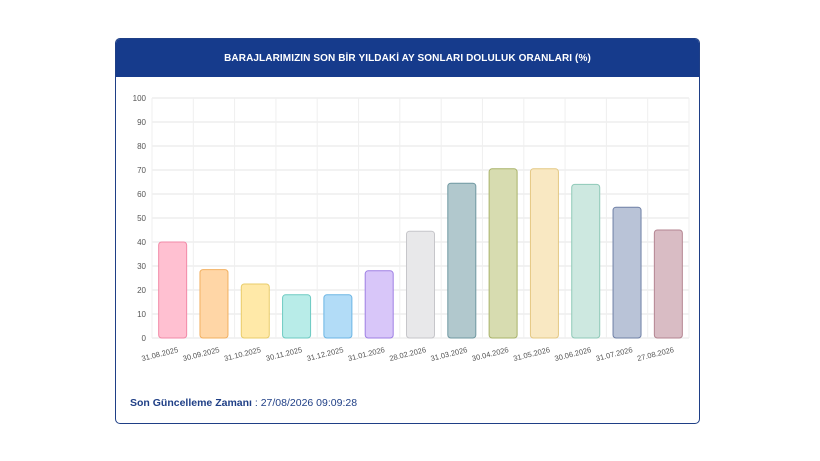 This screenshot has height=461, width=820. I want to click on bar-31.10.2025, so click(255, 311).